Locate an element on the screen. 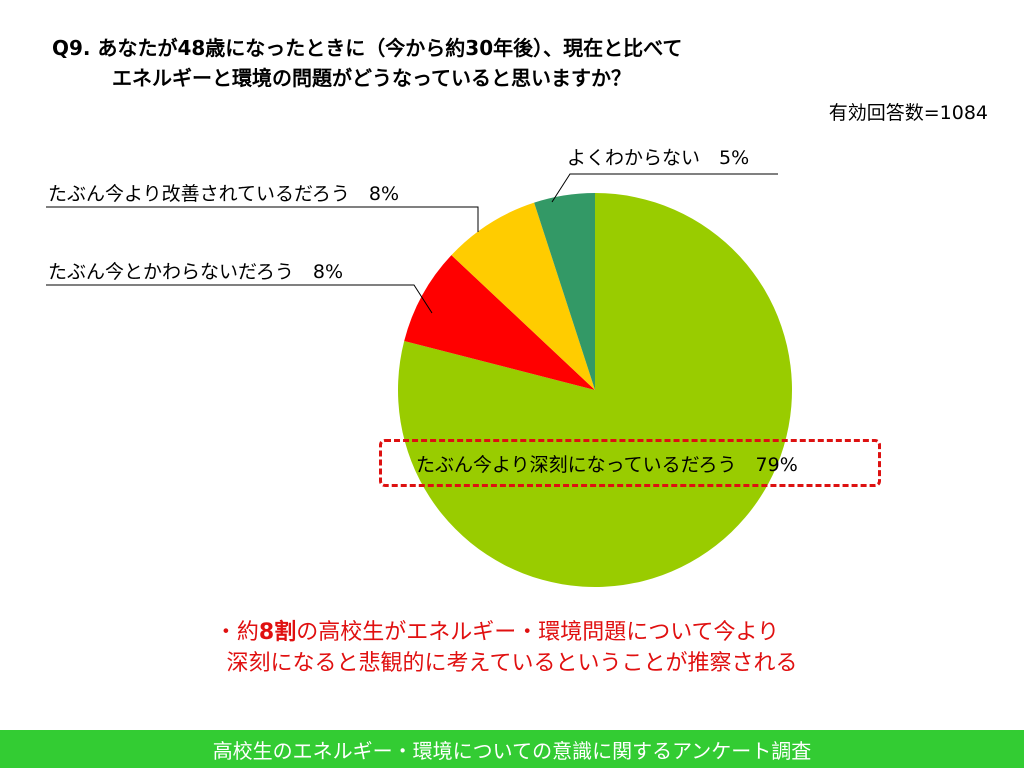 The height and width of the screenshot is (768, 1024). question-line-1: Q9. あなたが48歳になったときに（今から約30年後）、現在と比べて is located at coordinates (367, 48).